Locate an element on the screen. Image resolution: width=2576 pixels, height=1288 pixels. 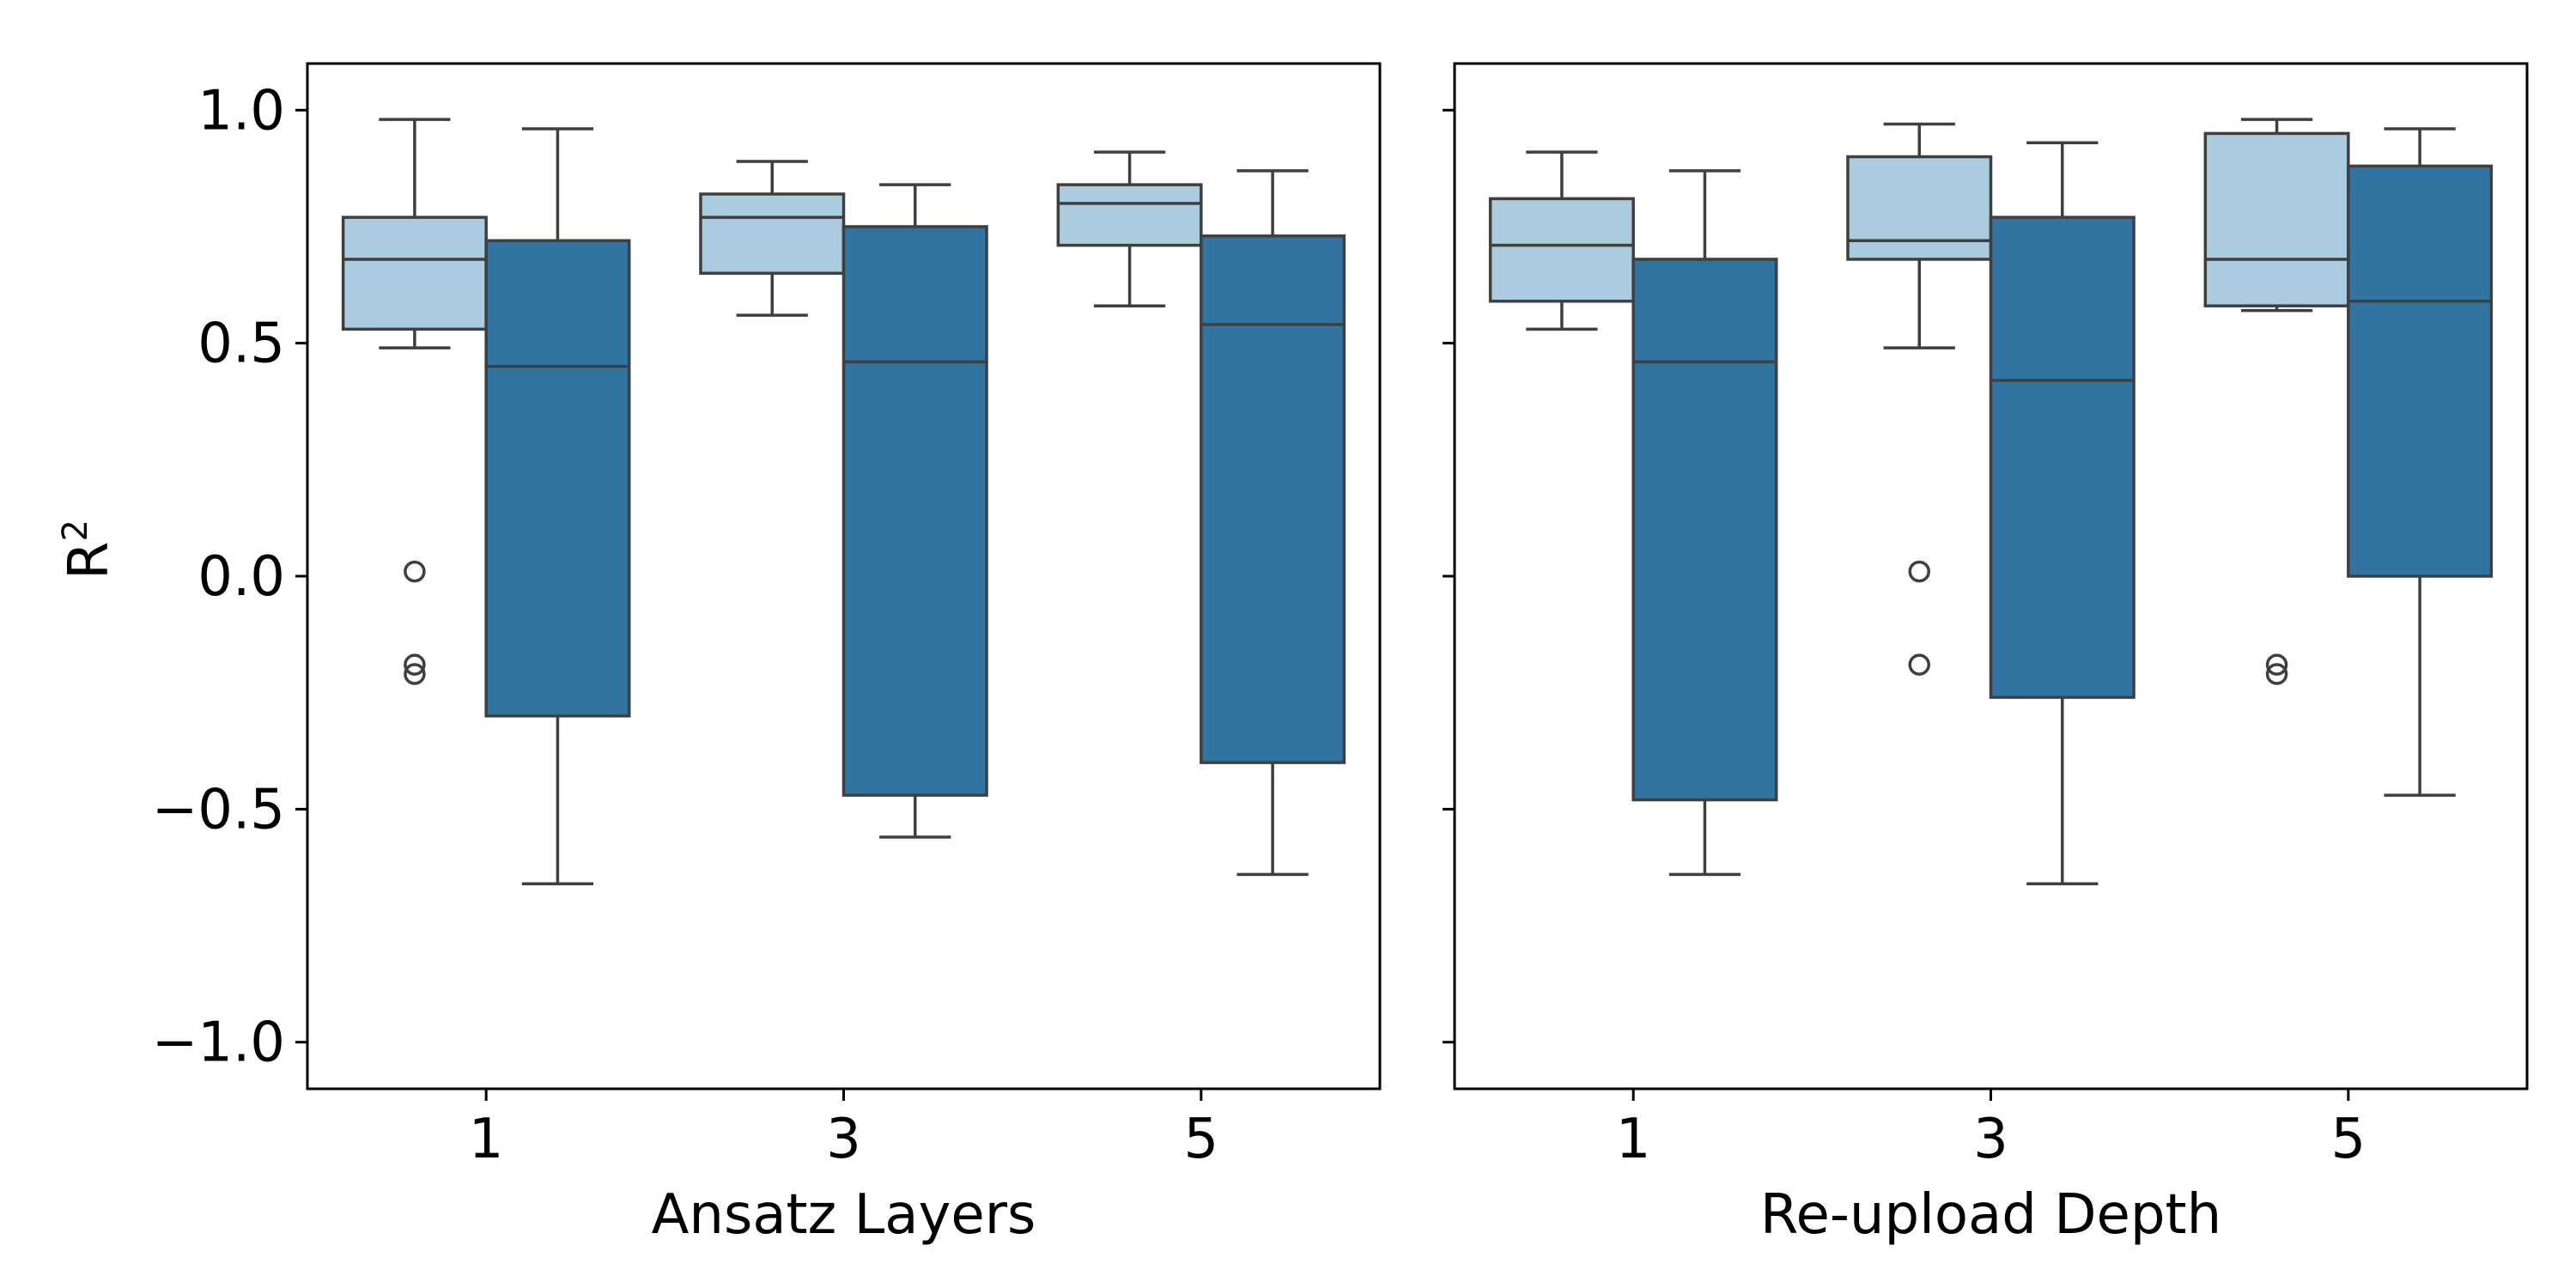
x-axis-label: Ansatz Layers is located at coordinates (844, 1215).